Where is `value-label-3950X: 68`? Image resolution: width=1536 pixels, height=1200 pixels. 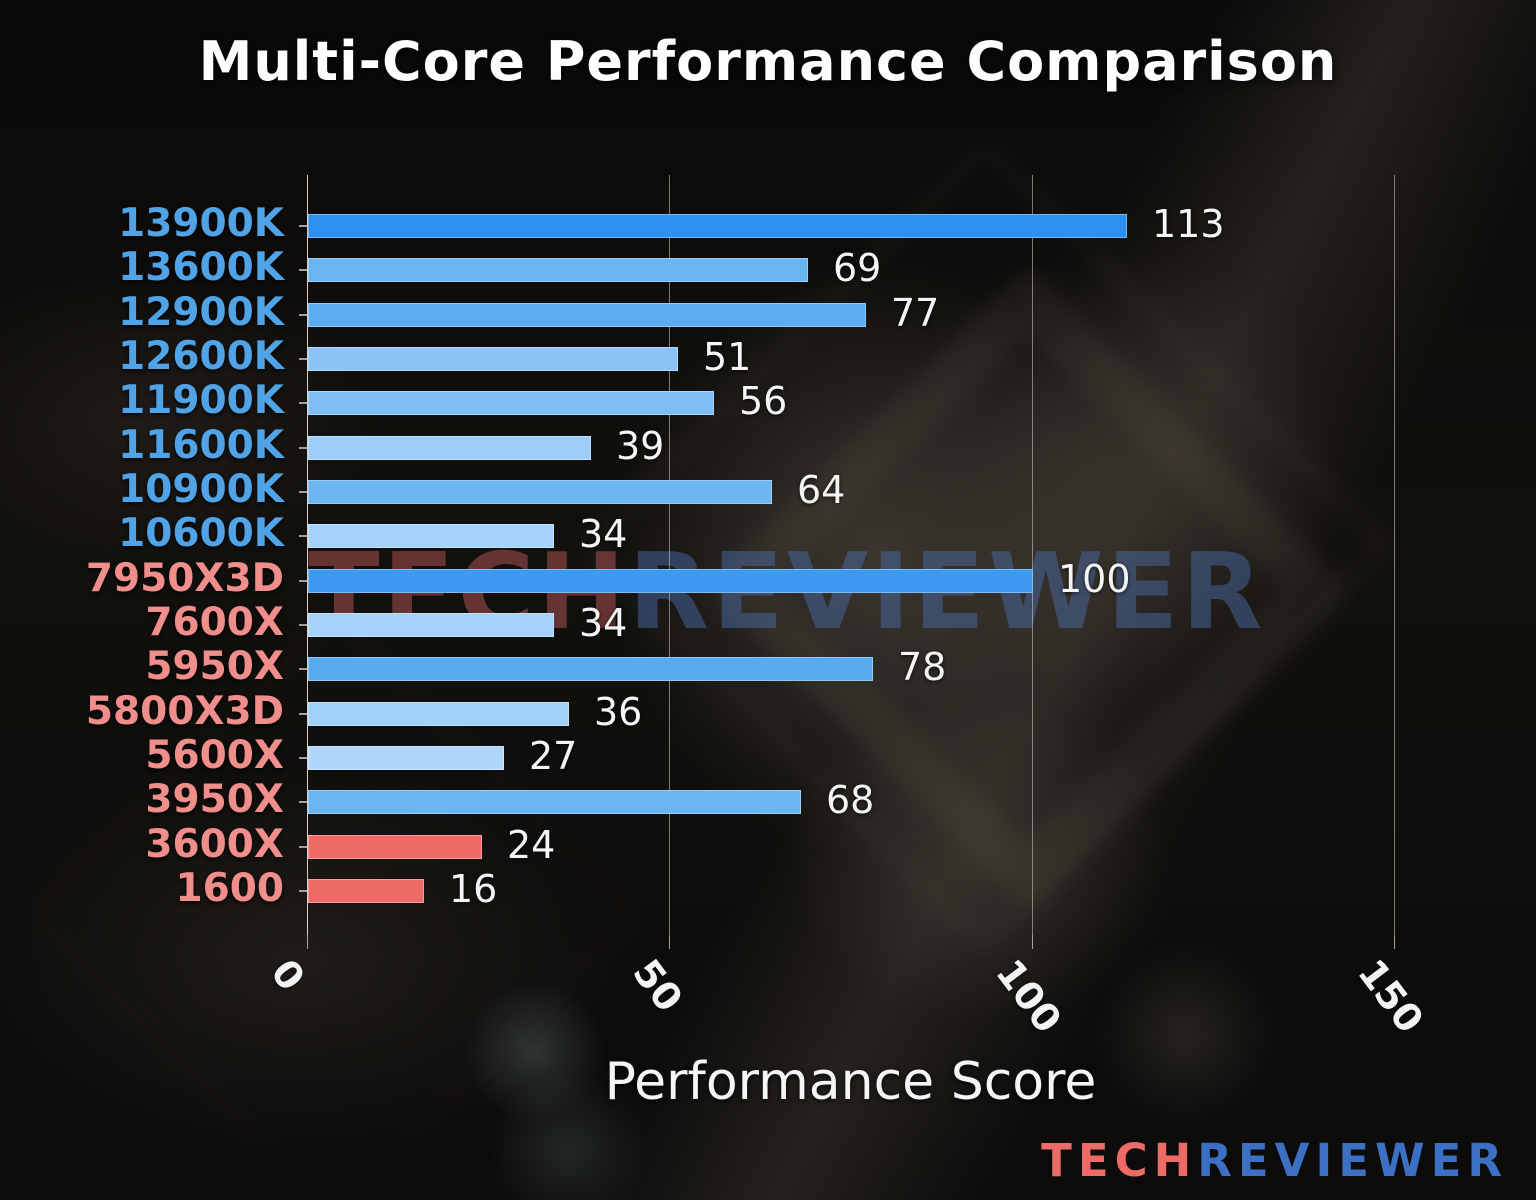 value-label-3950X: 68 is located at coordinates (850, 800).